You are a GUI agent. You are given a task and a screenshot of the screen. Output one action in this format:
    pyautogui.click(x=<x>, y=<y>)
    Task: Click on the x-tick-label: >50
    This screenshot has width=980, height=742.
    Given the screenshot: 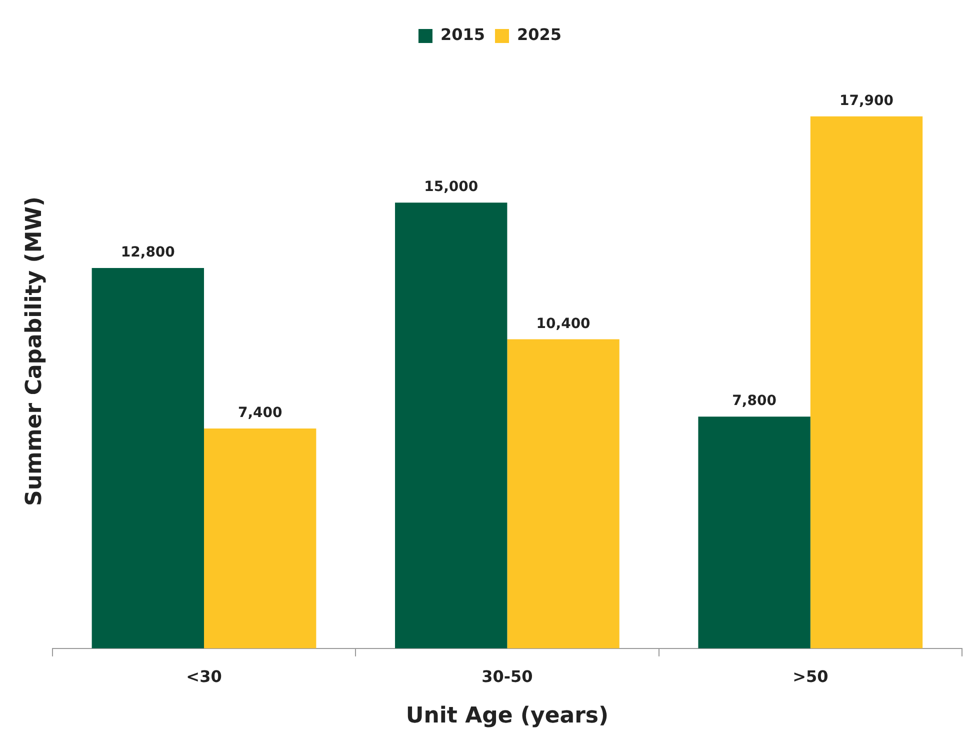 What is the action you would take?
    pyautogui.click(x=810, y=676)
    